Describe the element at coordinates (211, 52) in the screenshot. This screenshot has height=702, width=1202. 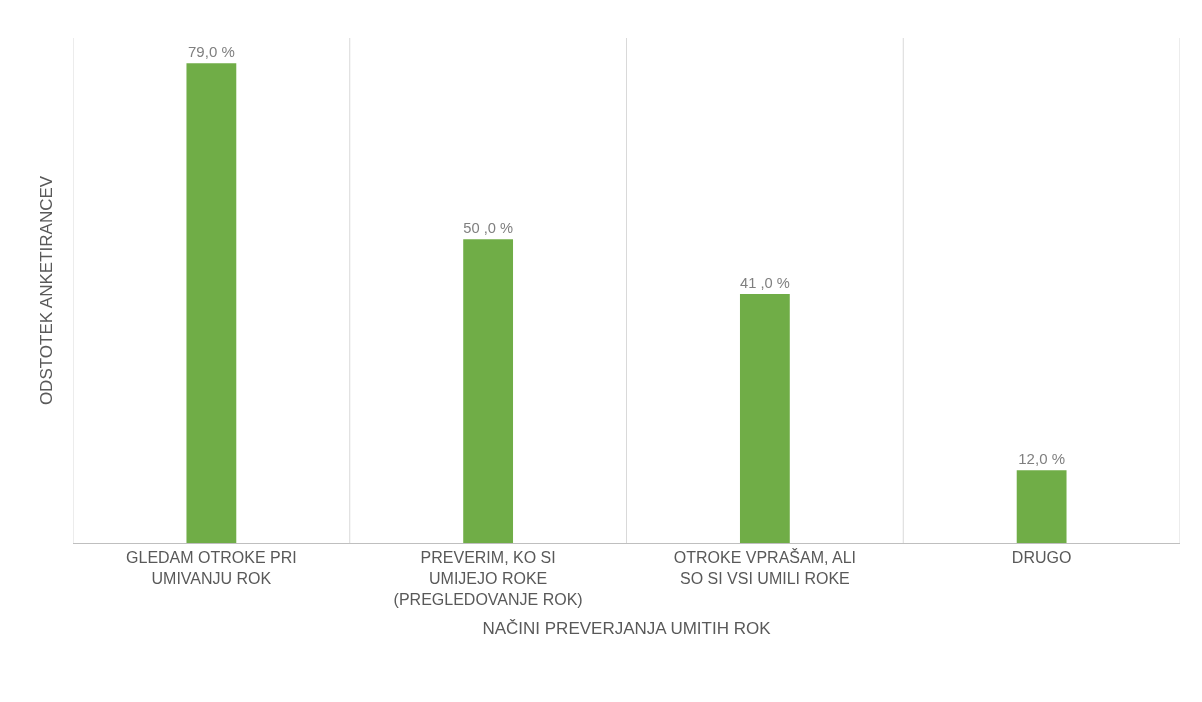
I see `data-label: 79,0 %` at that location.